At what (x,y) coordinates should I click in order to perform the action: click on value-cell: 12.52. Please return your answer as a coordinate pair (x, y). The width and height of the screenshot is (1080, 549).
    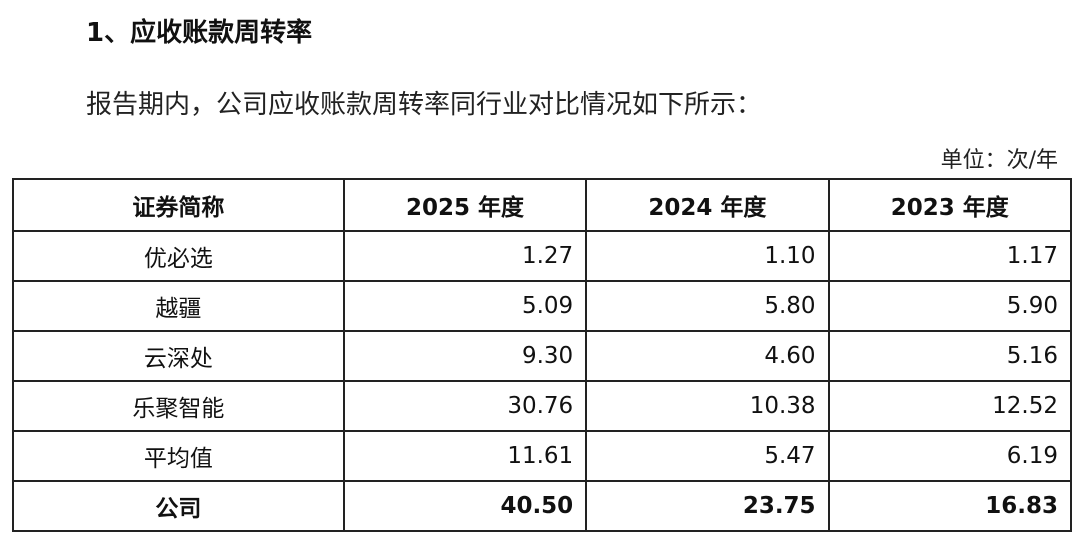
    Looking at the image, I should click on (950, 406).